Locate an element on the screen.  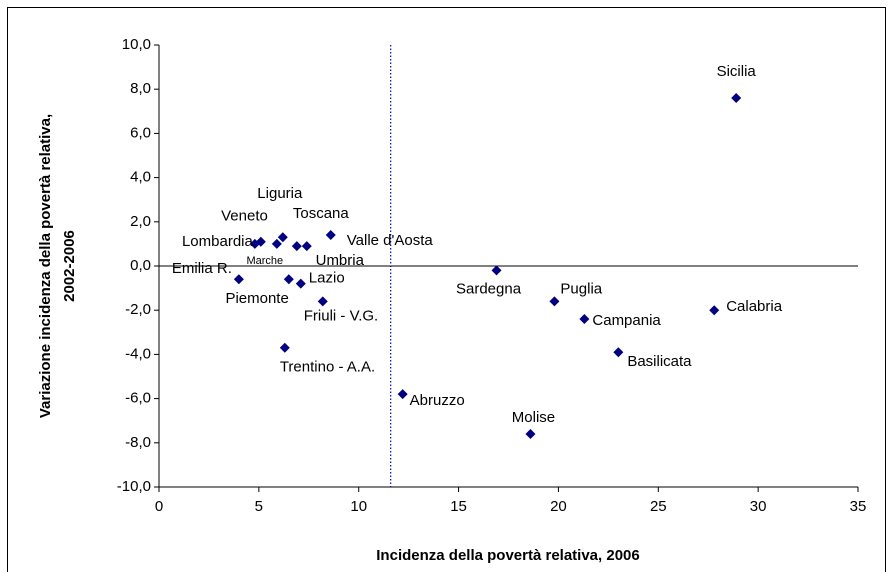
y-tick-label: 10,0 is located at coordinates (136, 44).